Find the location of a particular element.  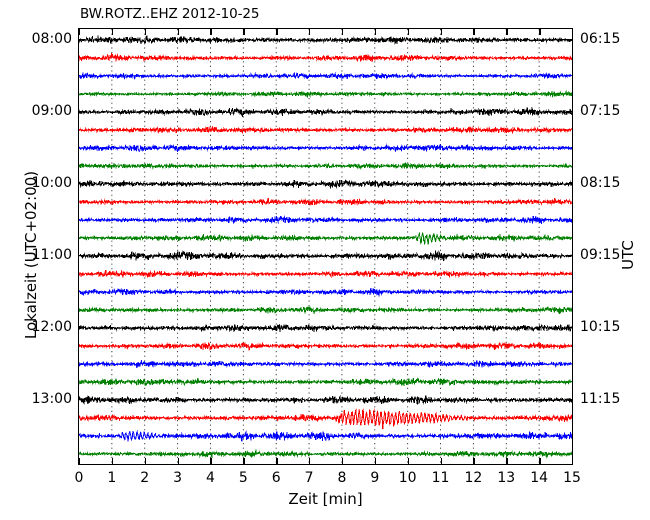

bottom-tick-label-14: 14 is located at coordinates (539, 478).